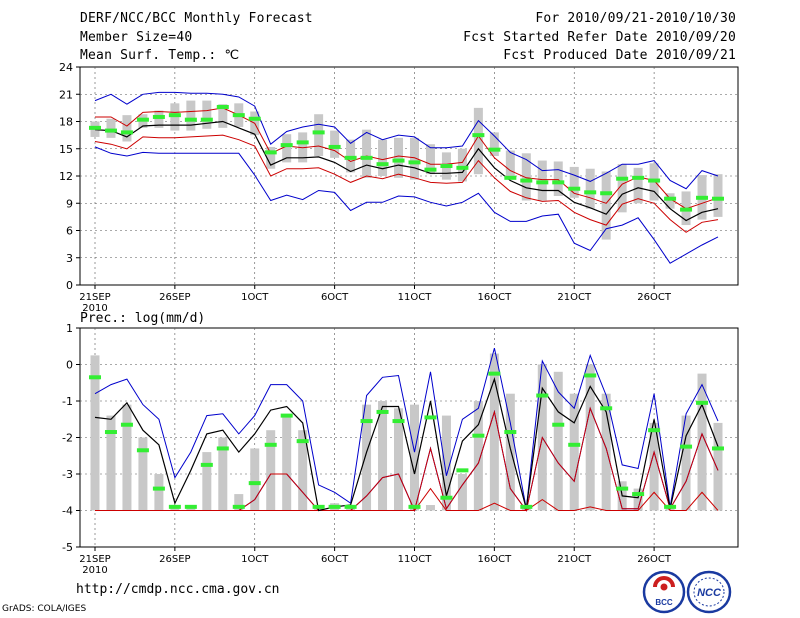 This screenshot has width=800, height=618. I want to click on y-tick-label: -2, so click(67, 438).